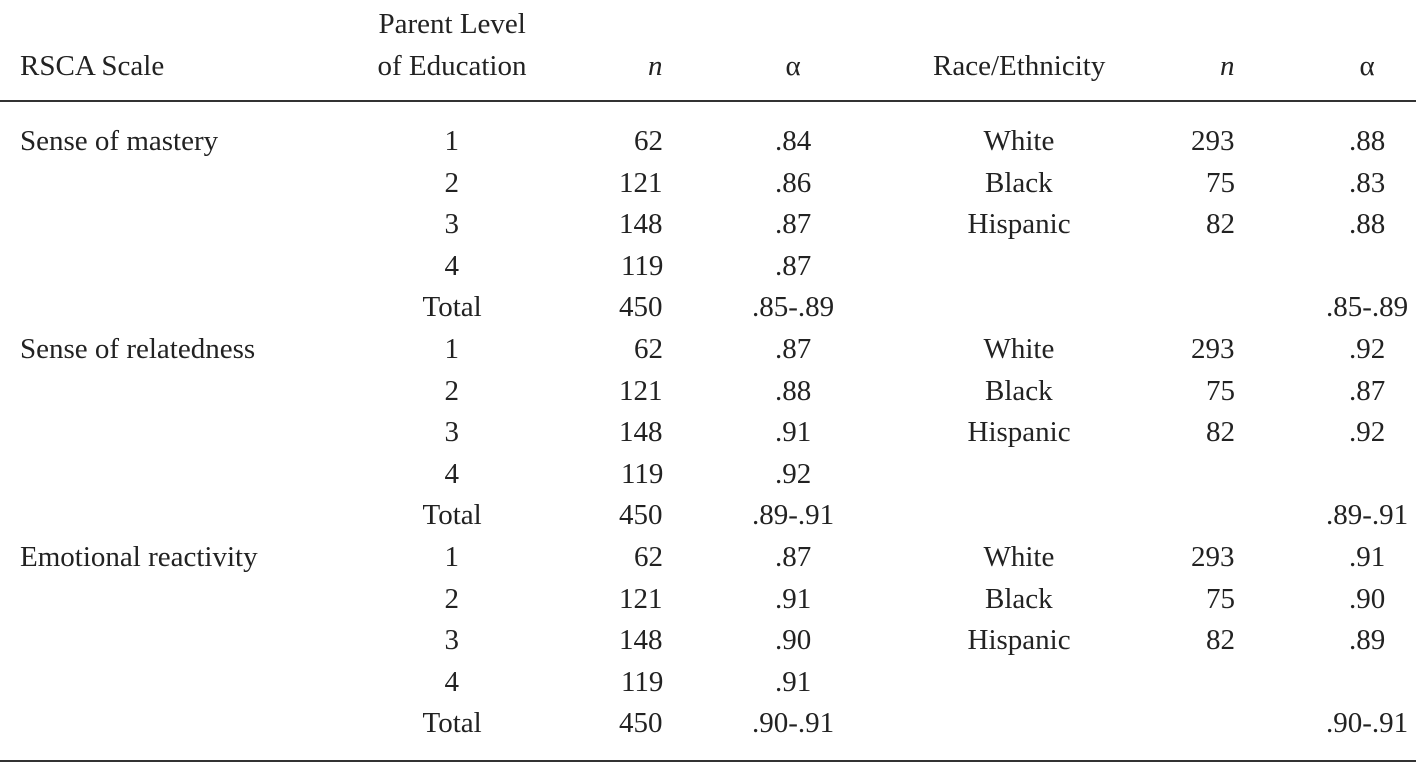  Describe the element at coordinates (793, 182) in the screenshot. I see `table-cell: .86` at that location.